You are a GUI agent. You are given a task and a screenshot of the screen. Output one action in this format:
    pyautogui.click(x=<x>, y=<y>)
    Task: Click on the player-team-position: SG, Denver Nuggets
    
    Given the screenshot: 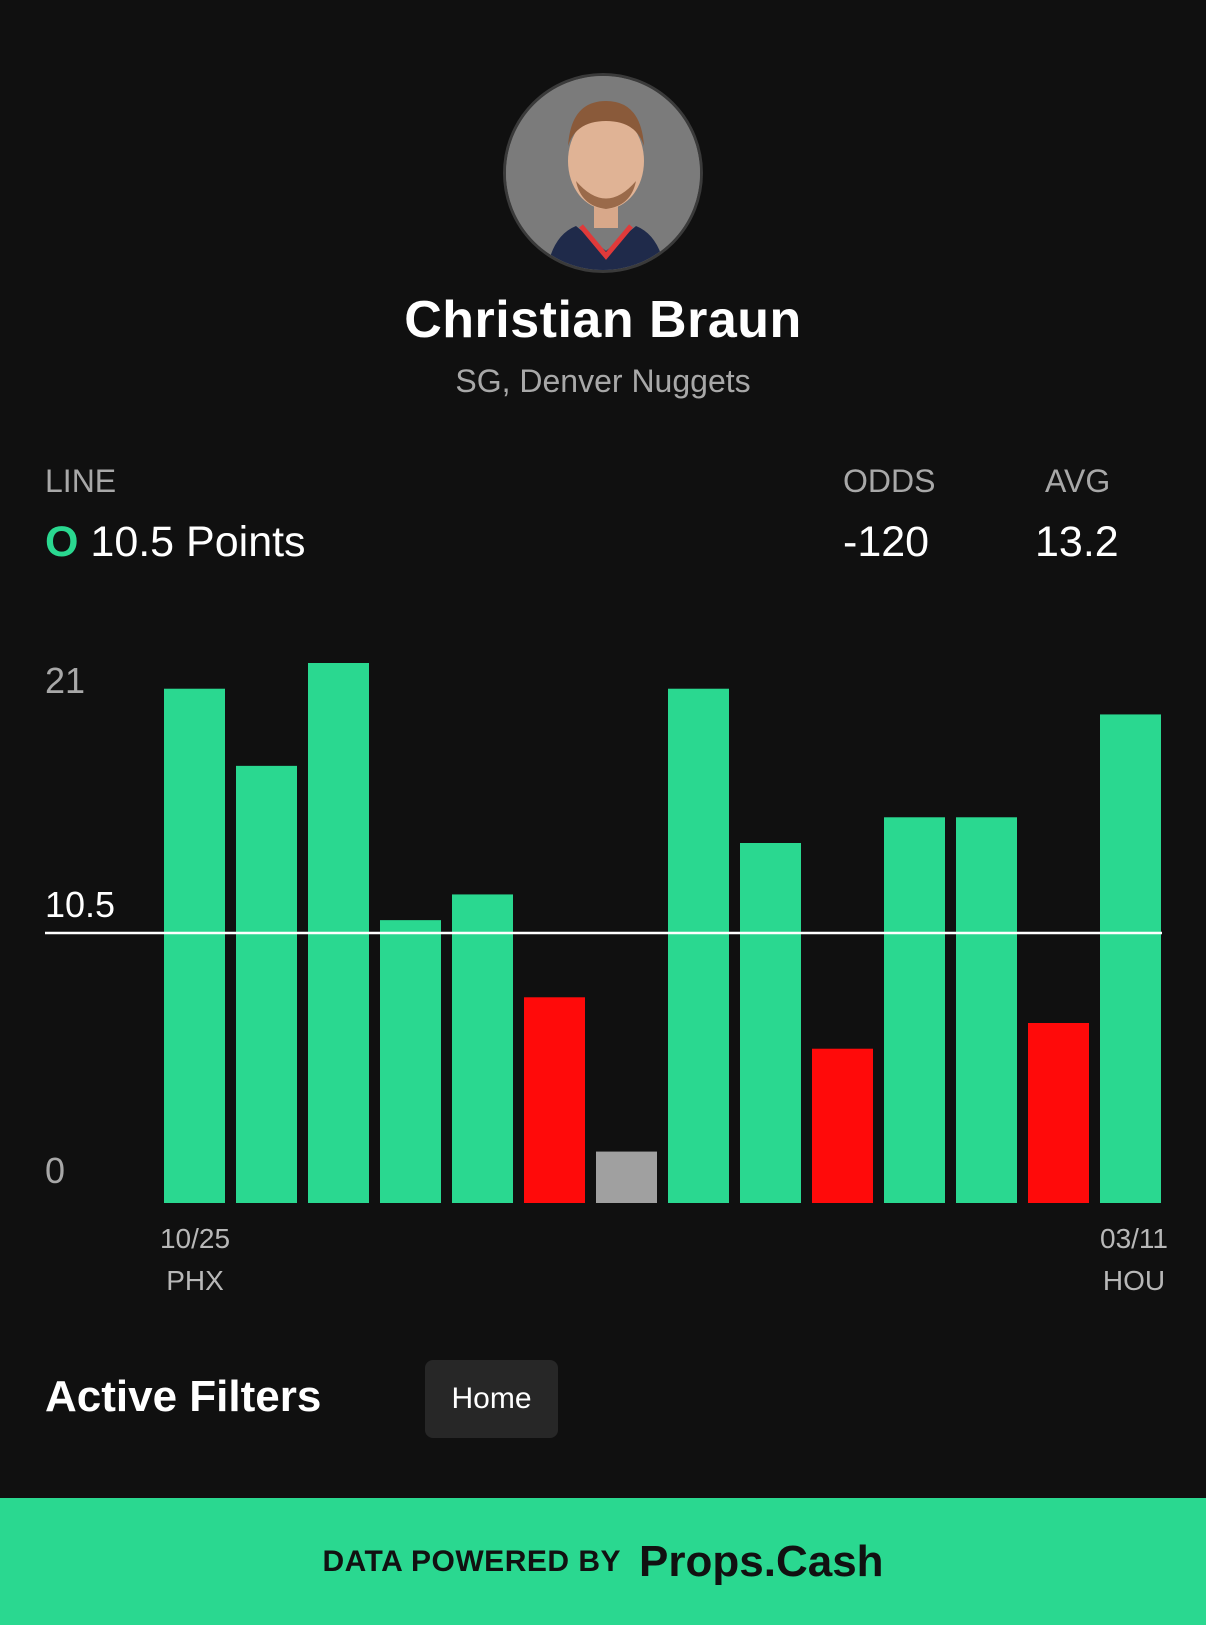 What is the action you would take?
    pyautogui.click(x=603, y=381)
    